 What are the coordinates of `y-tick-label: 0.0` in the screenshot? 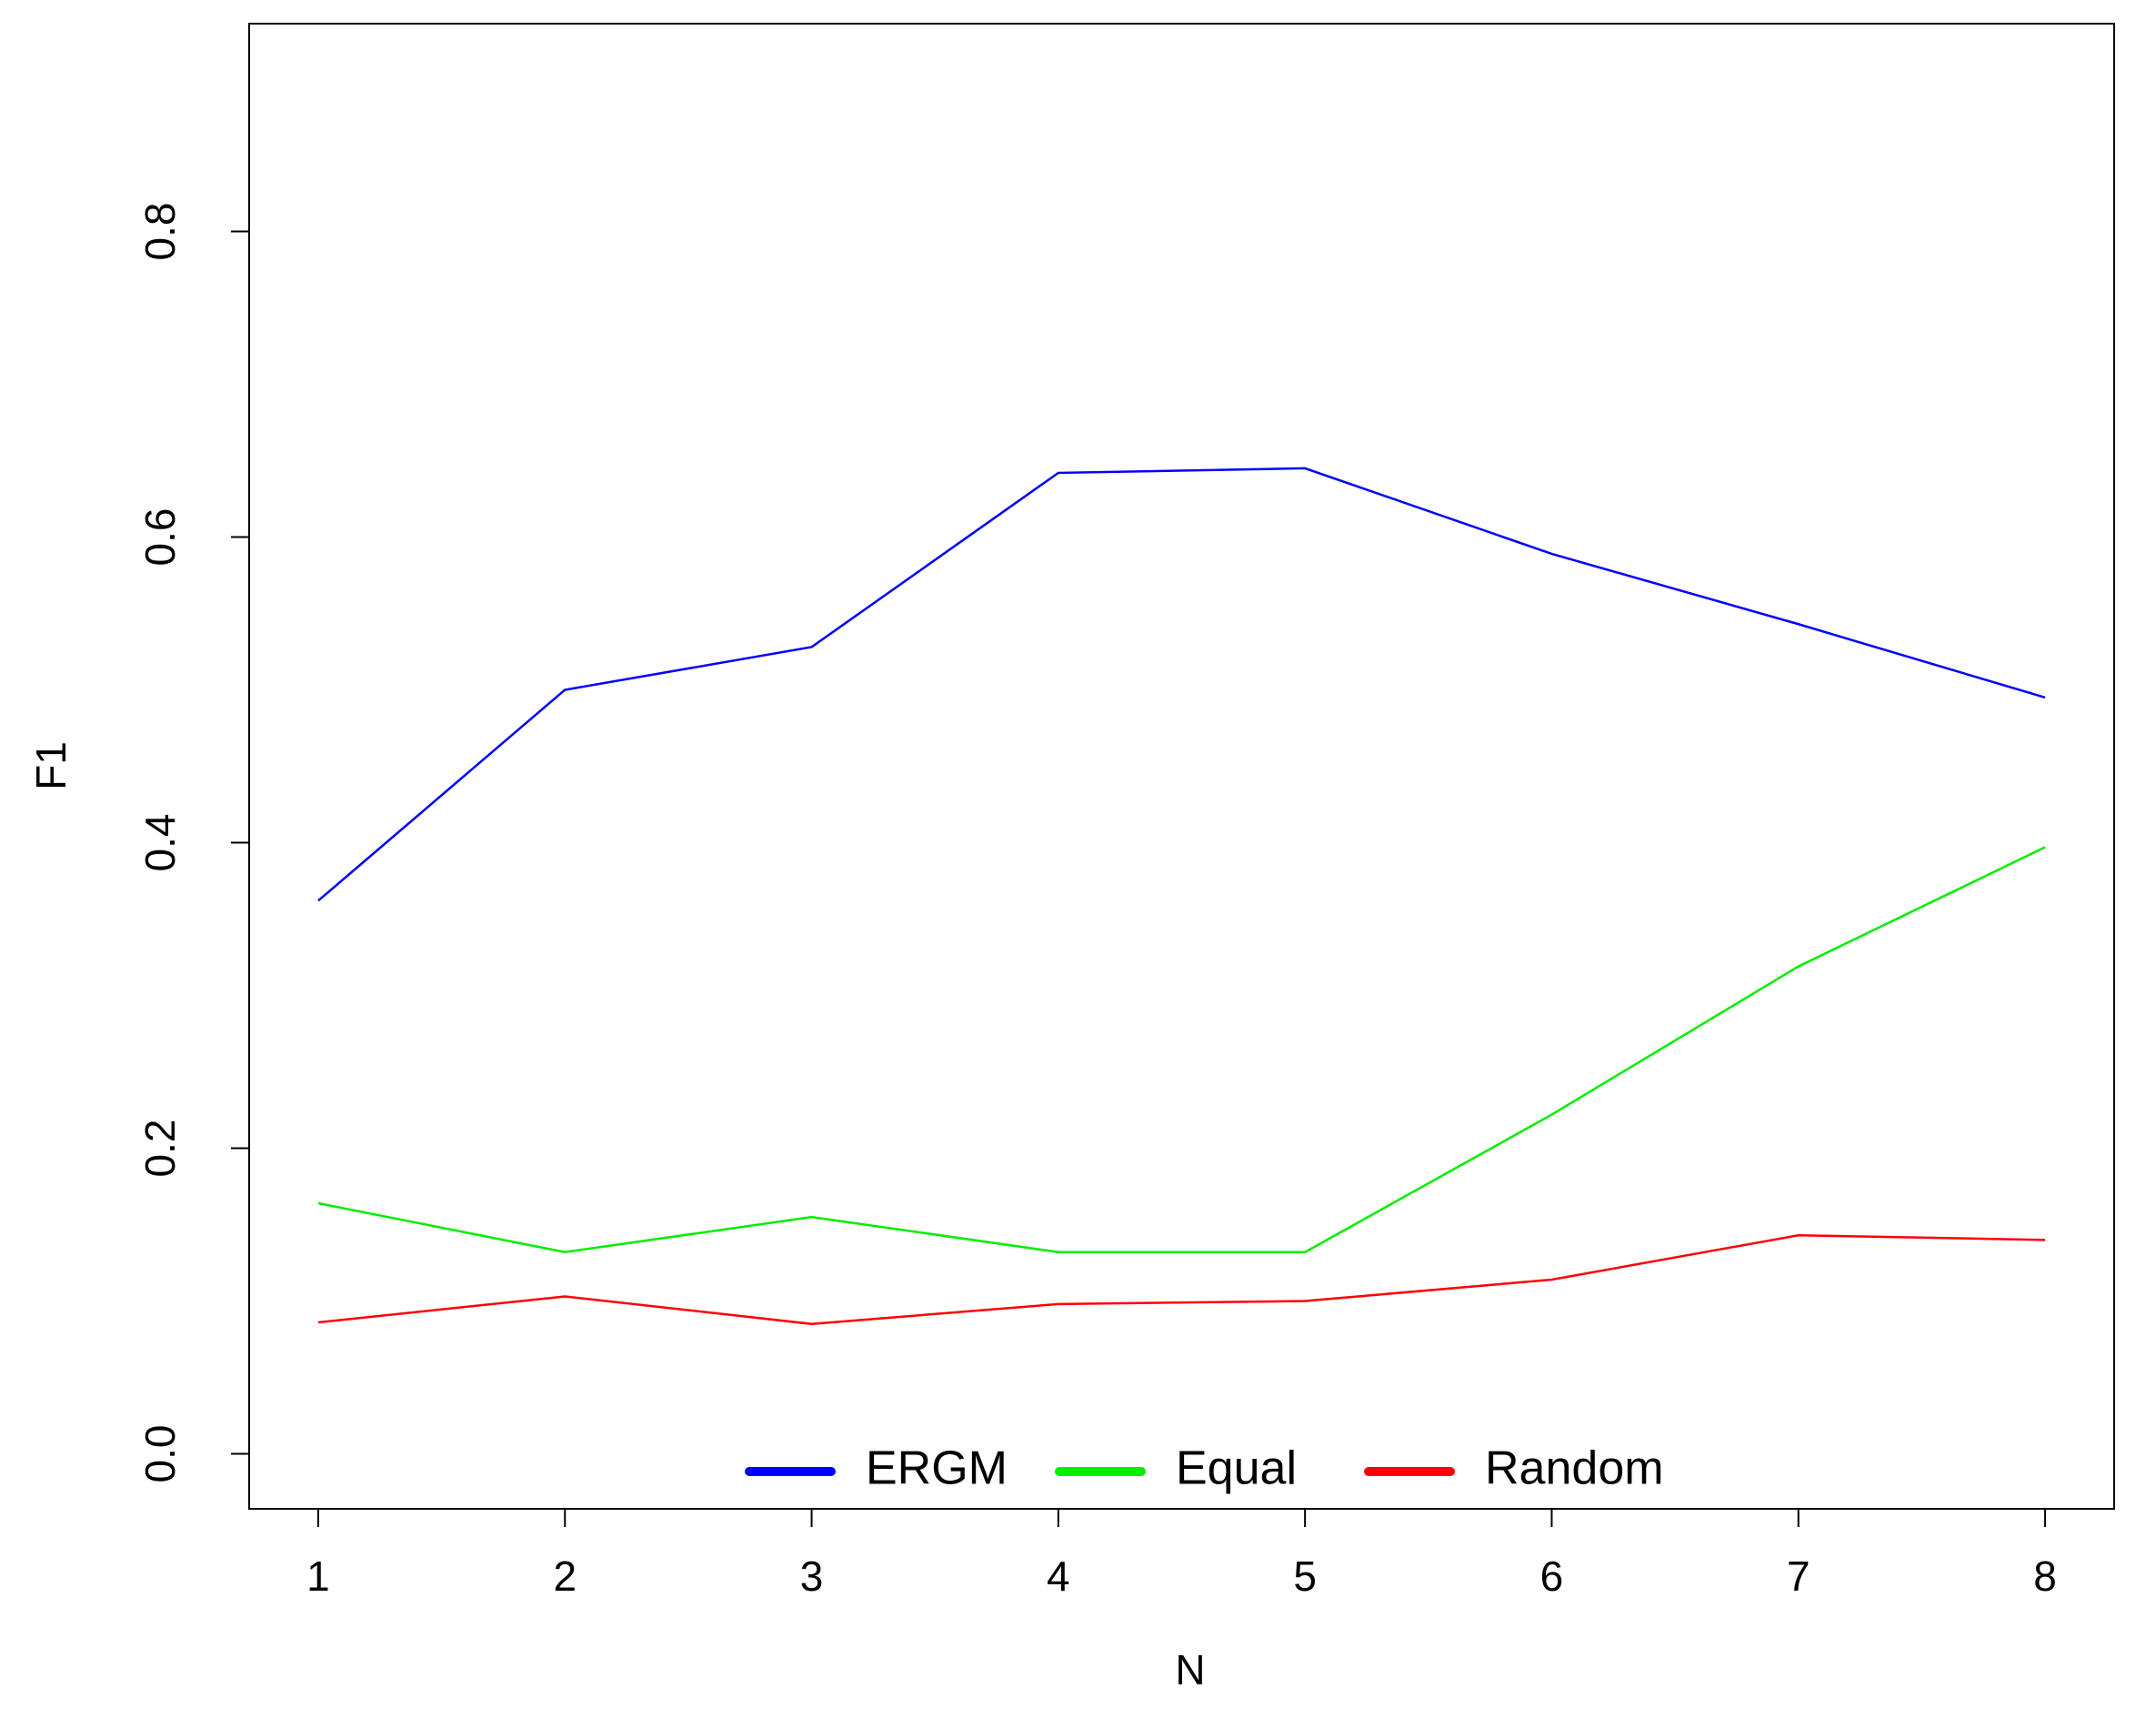 It's located at (160, 1454).